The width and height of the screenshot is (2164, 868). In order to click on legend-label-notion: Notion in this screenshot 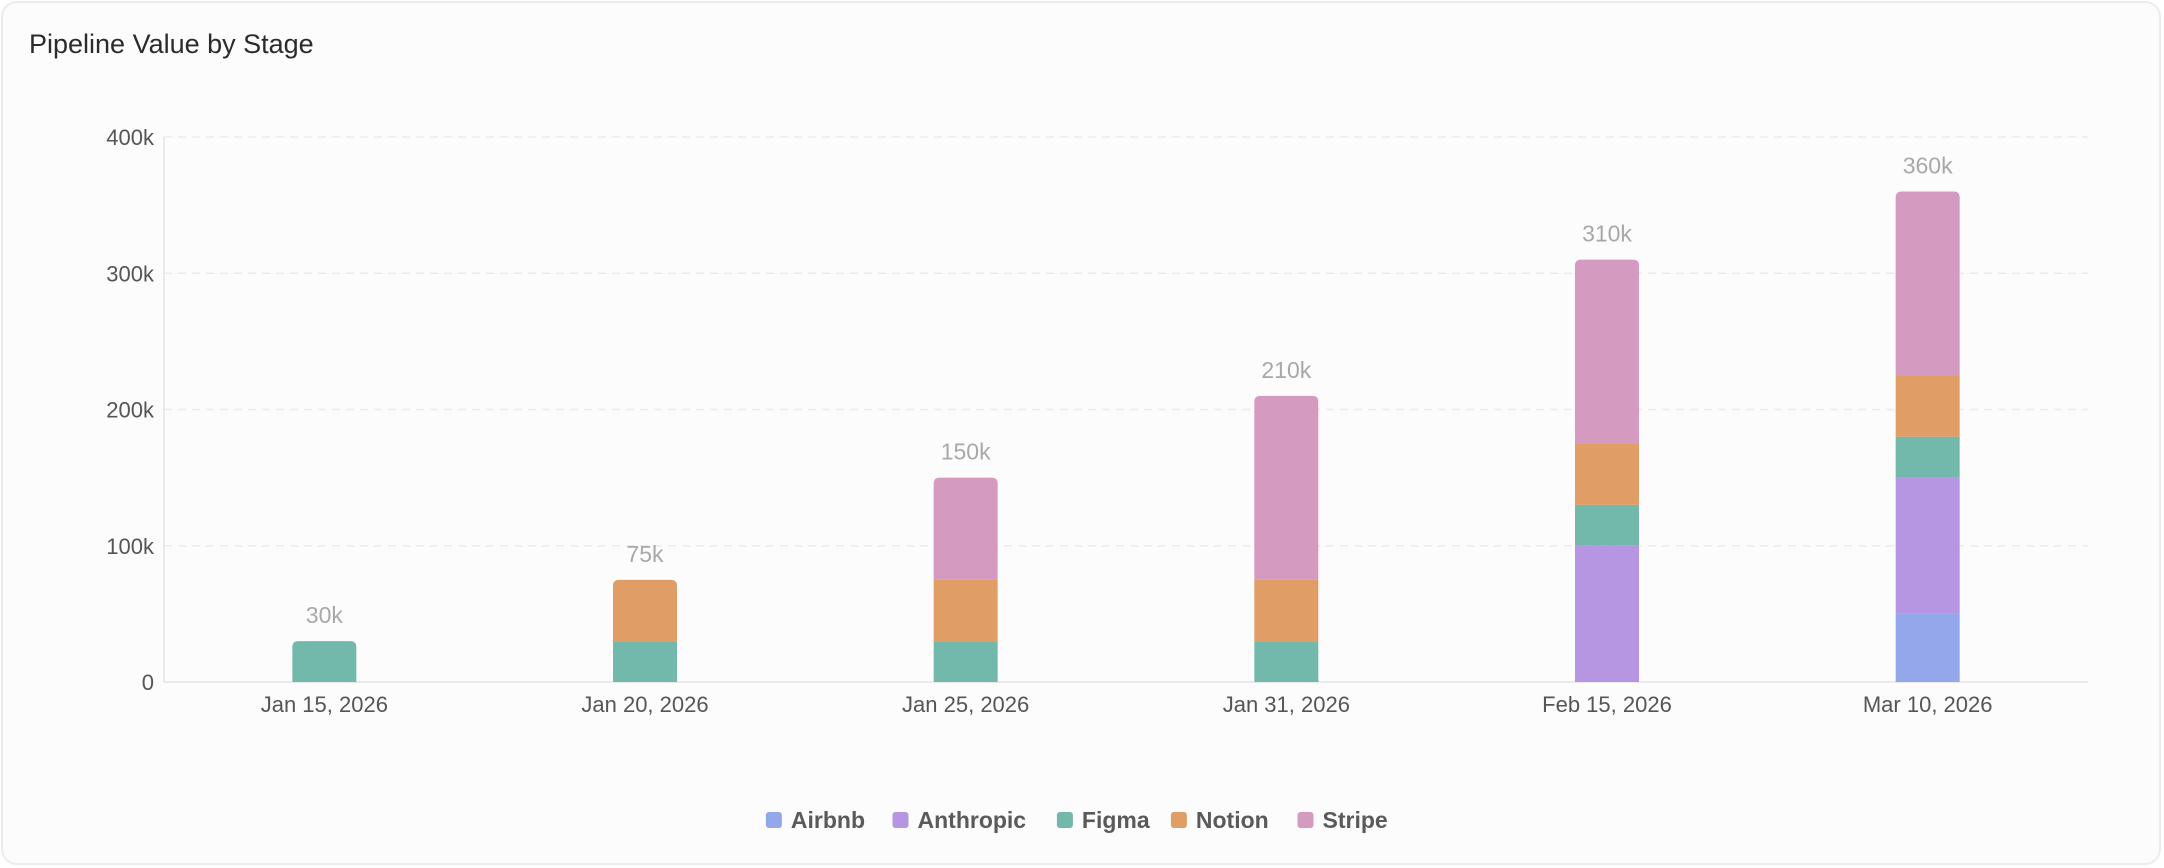, I will do `click(1232, 820)`.